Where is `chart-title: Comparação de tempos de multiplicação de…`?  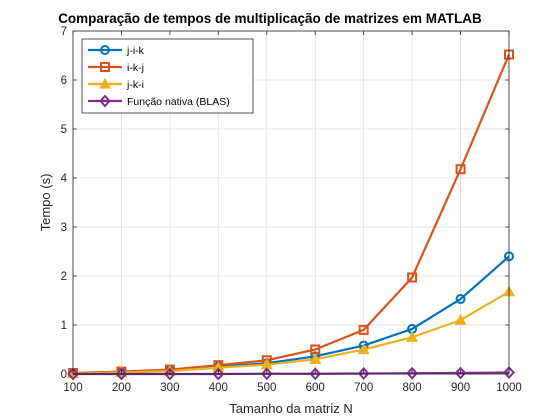
chart-title: Comparação de tempos de multiplicação de… is located at coordinates (270, 18).